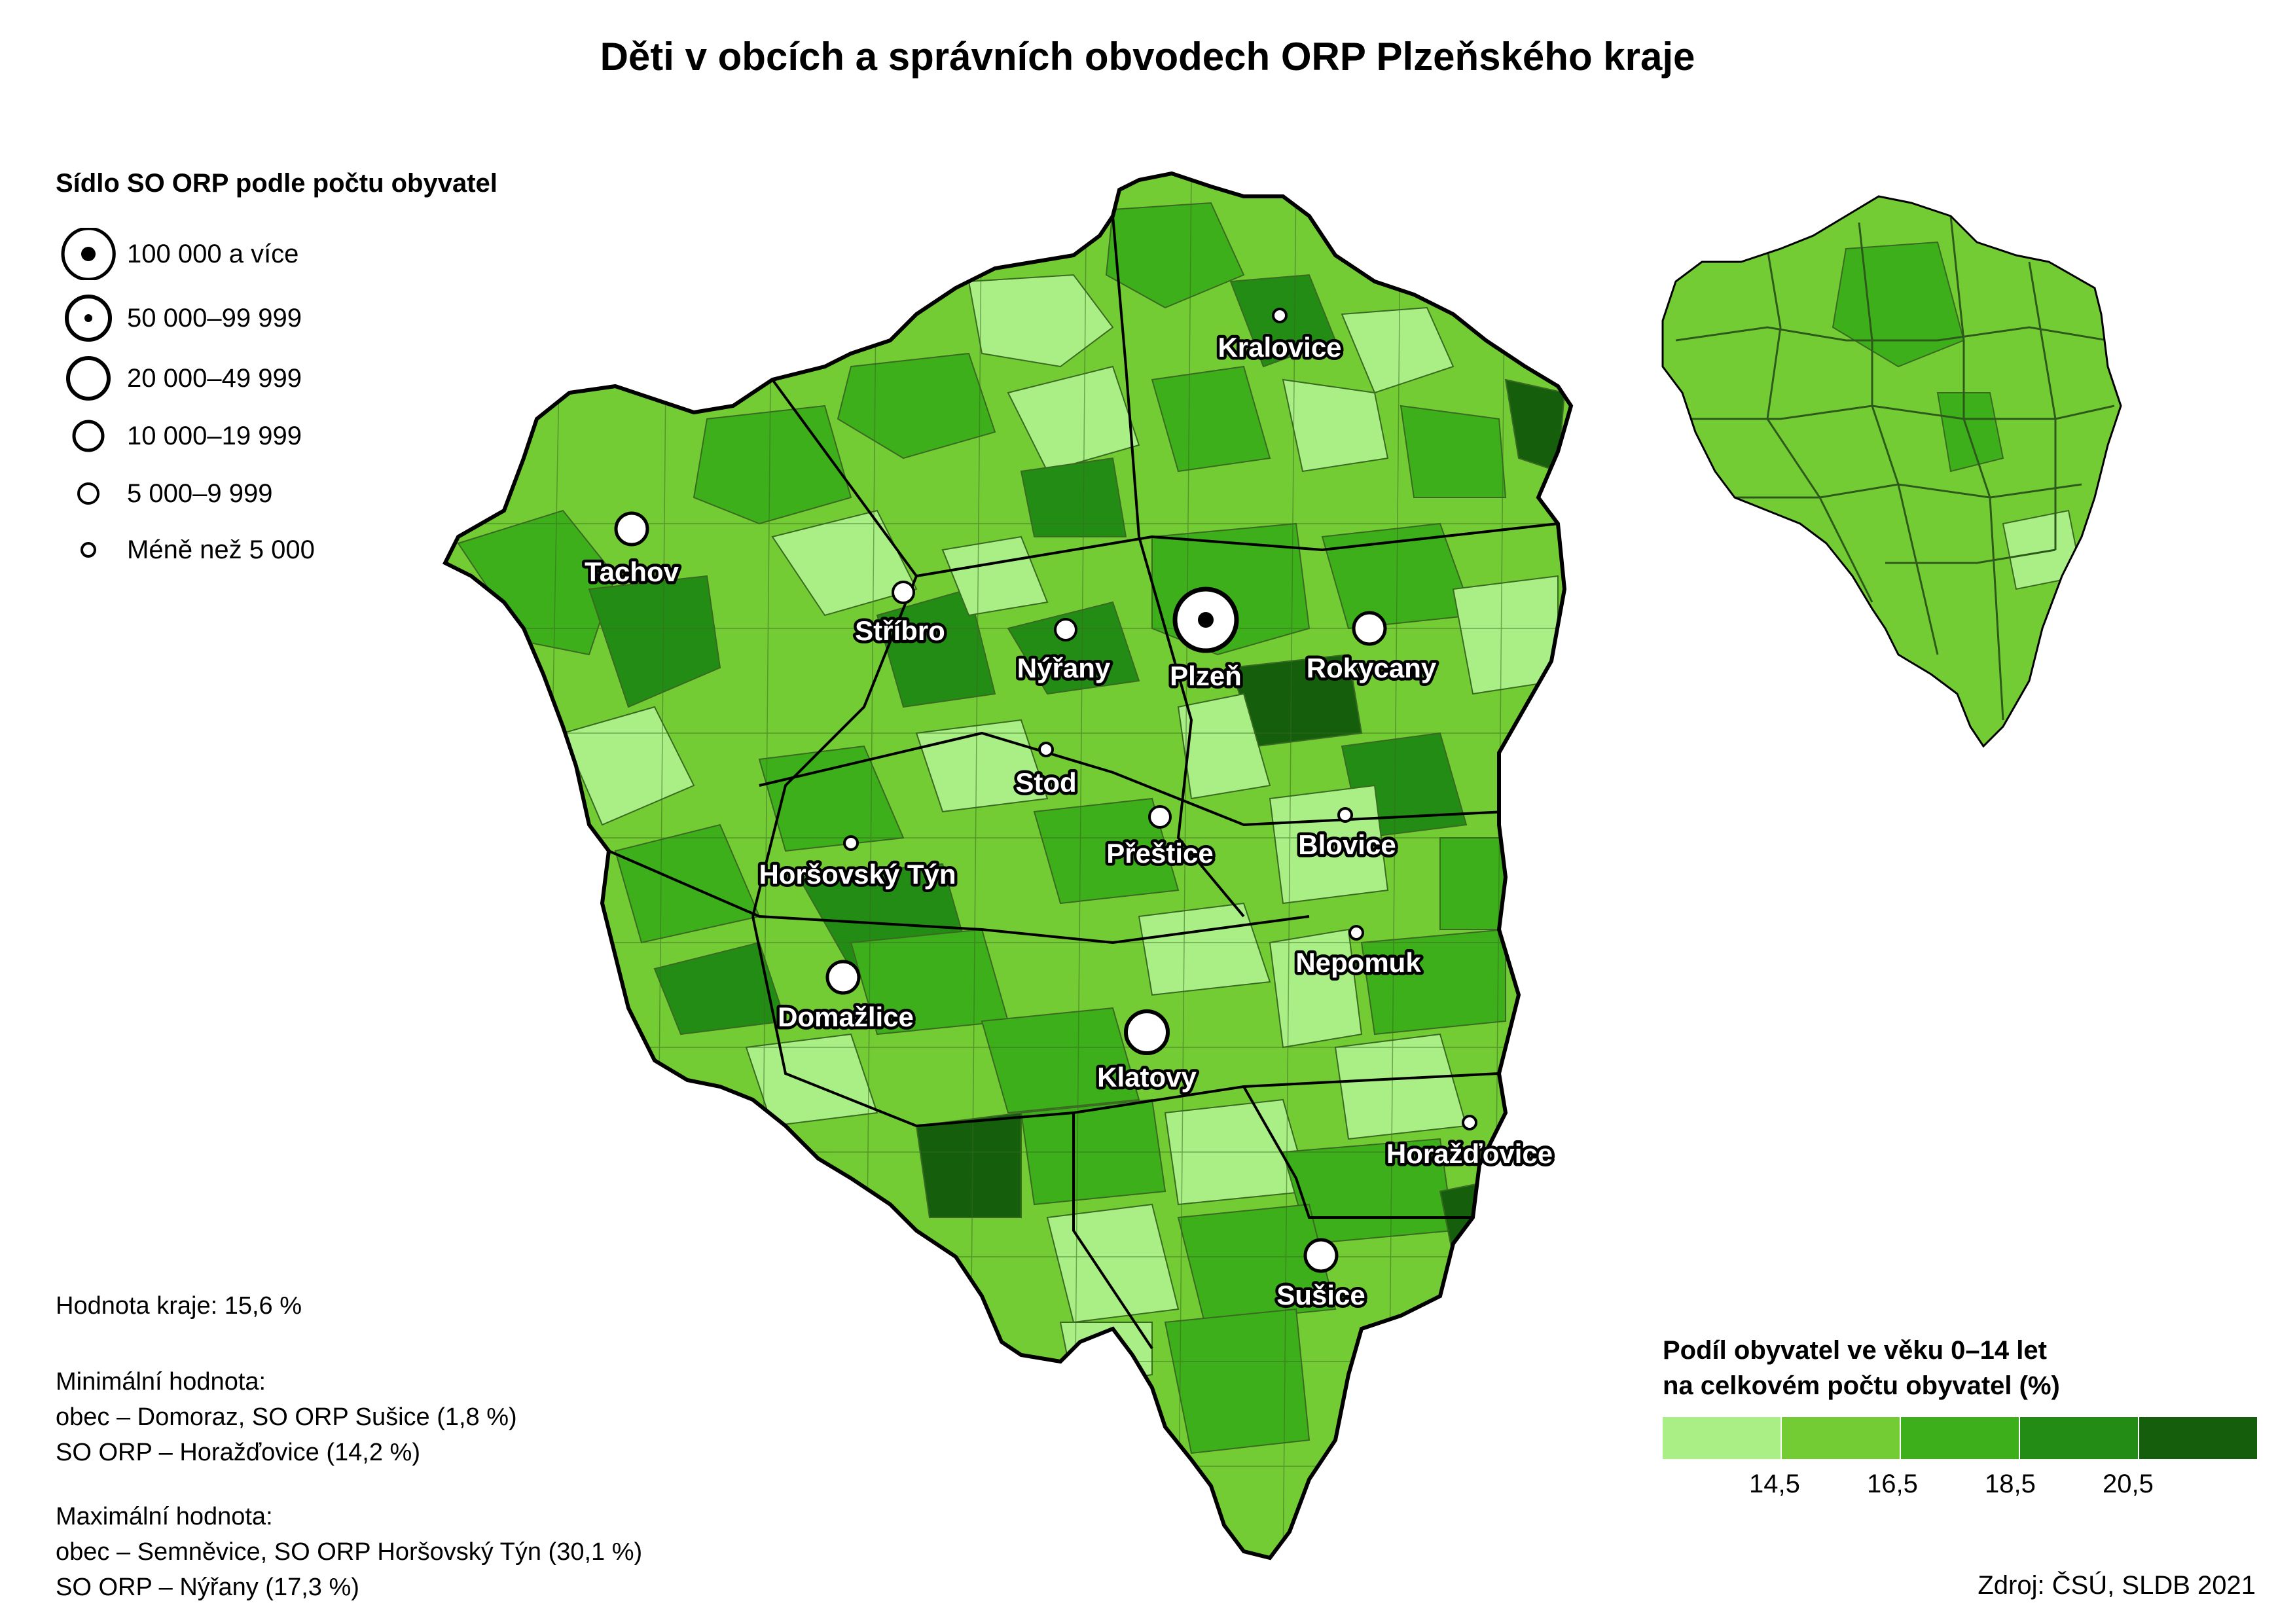 The image size is (2295, 1624). What do you see at coordinates (1861, 1385) in the screenshot?
I see `class-legend-title-line2: na celkovém počtu obyvatel (%)` at bounding box center [1861, 1385].